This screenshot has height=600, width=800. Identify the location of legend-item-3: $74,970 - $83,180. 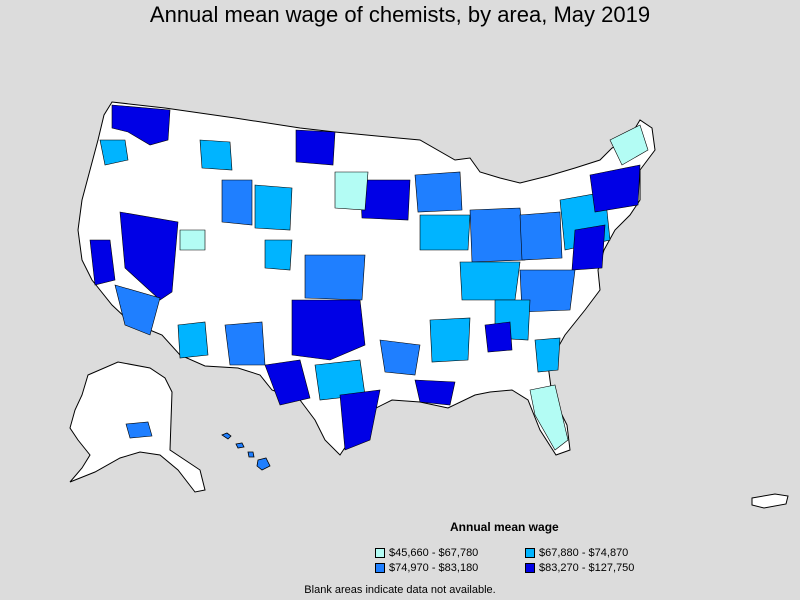
(426, 568).